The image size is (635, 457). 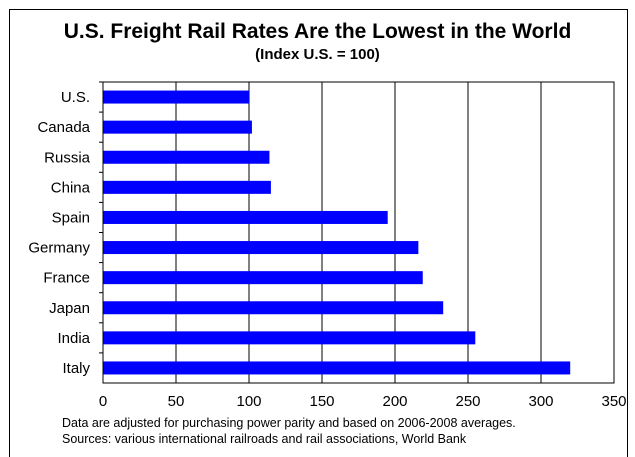 I want to click on y-tick-label: India, so click(x=73, y=338).